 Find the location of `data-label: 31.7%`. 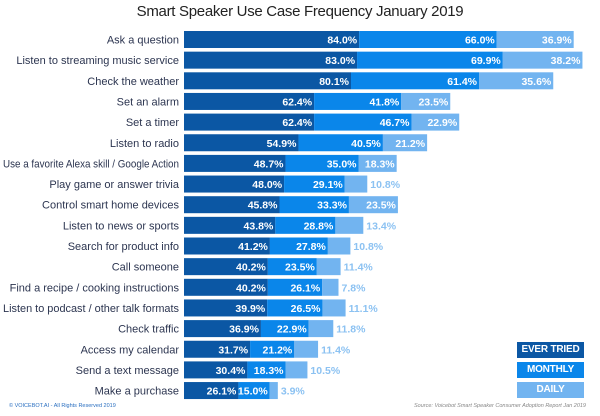

data-label: 31.7% is located at coordinates (233, 350).